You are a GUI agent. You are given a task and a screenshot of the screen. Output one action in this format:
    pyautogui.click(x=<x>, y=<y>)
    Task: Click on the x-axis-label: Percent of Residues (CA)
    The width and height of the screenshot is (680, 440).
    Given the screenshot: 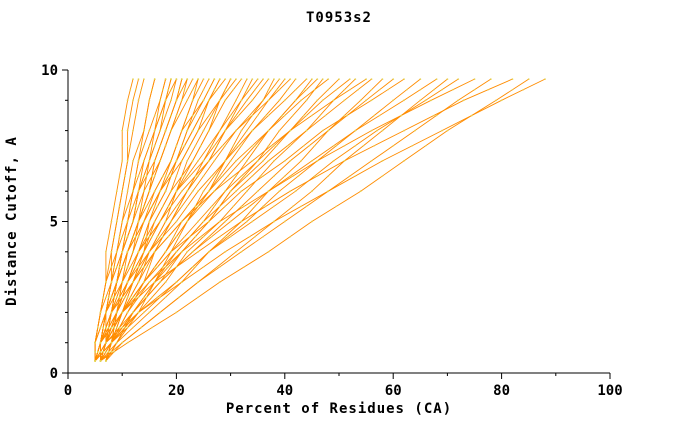 What is the action you would take?
    pyautogui.click(x=339, y=409)
    